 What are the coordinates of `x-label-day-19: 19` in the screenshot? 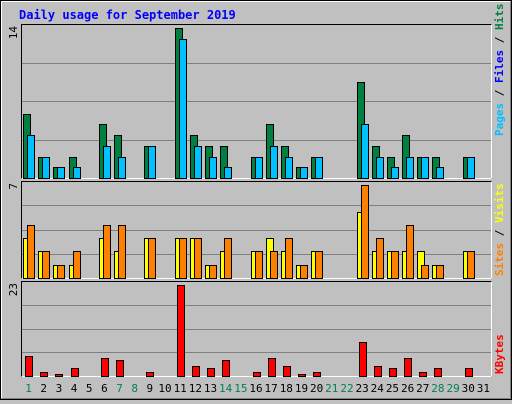 It's located at (301, 388).